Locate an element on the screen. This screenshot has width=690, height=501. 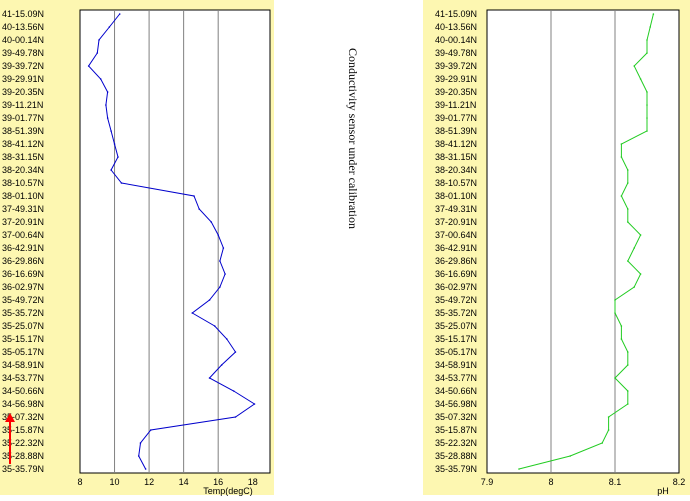
y-tick-label: 35-05.17N is located at coordinates (23, 352).